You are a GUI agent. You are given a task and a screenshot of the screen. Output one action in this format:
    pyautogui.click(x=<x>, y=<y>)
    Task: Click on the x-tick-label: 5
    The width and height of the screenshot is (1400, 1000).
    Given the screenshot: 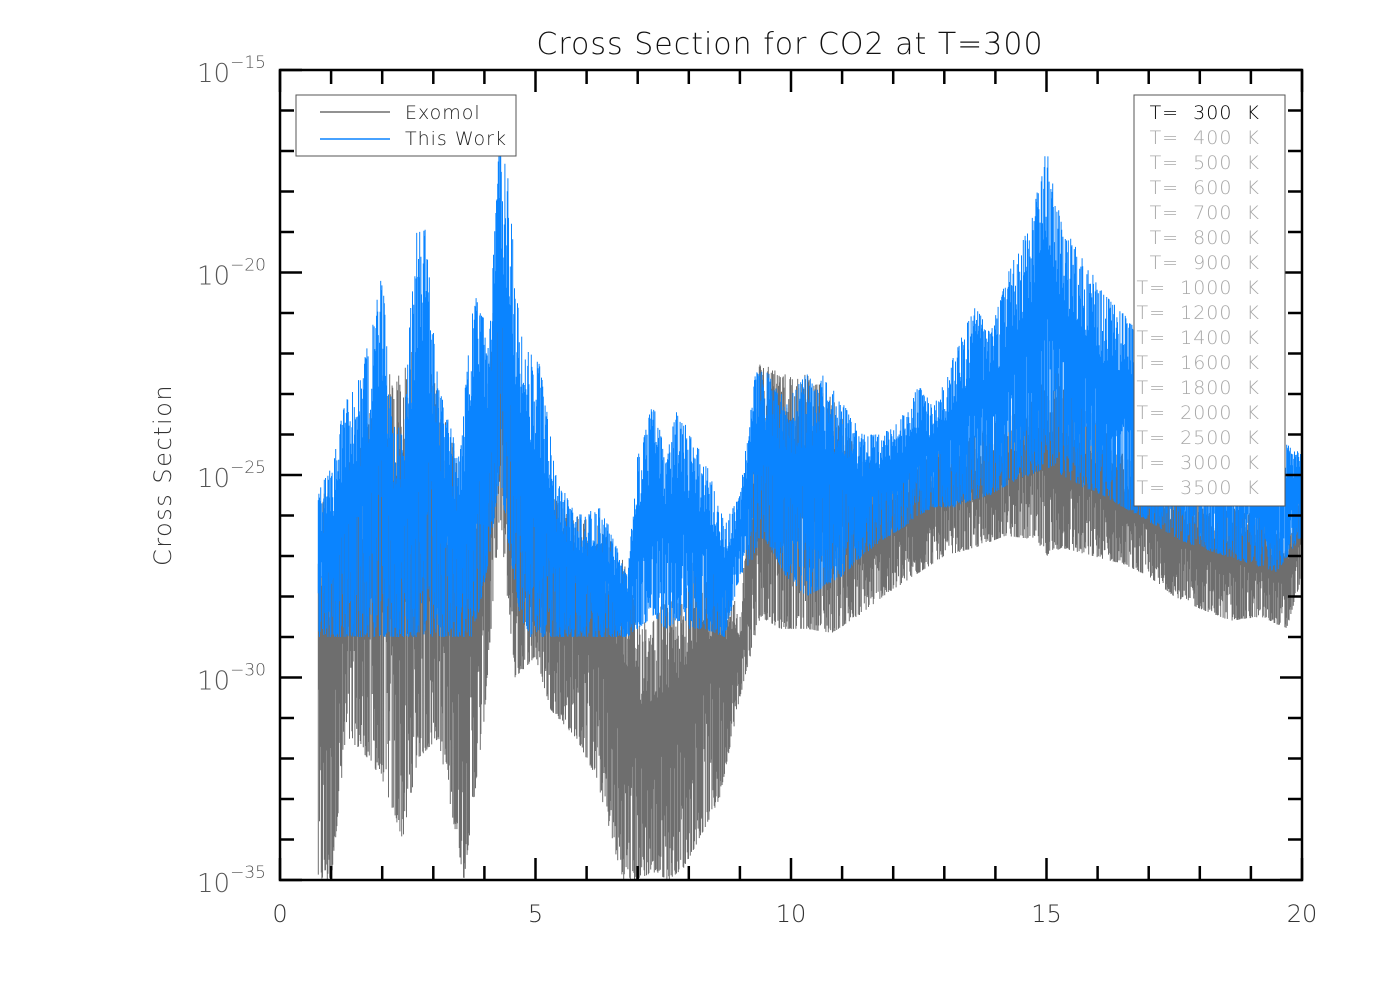 What is the action you would take?
    pyautogui.click(x=535, y=914)
    